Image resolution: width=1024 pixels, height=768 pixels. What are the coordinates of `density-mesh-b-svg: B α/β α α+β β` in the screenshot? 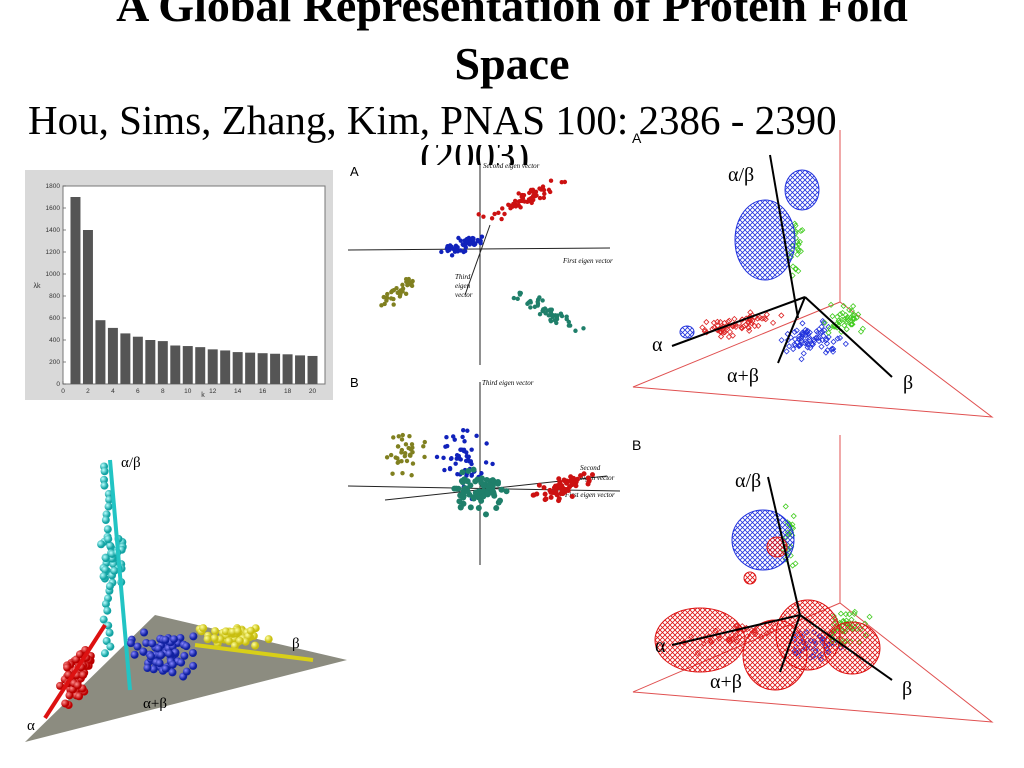 It's located at (813, 579).